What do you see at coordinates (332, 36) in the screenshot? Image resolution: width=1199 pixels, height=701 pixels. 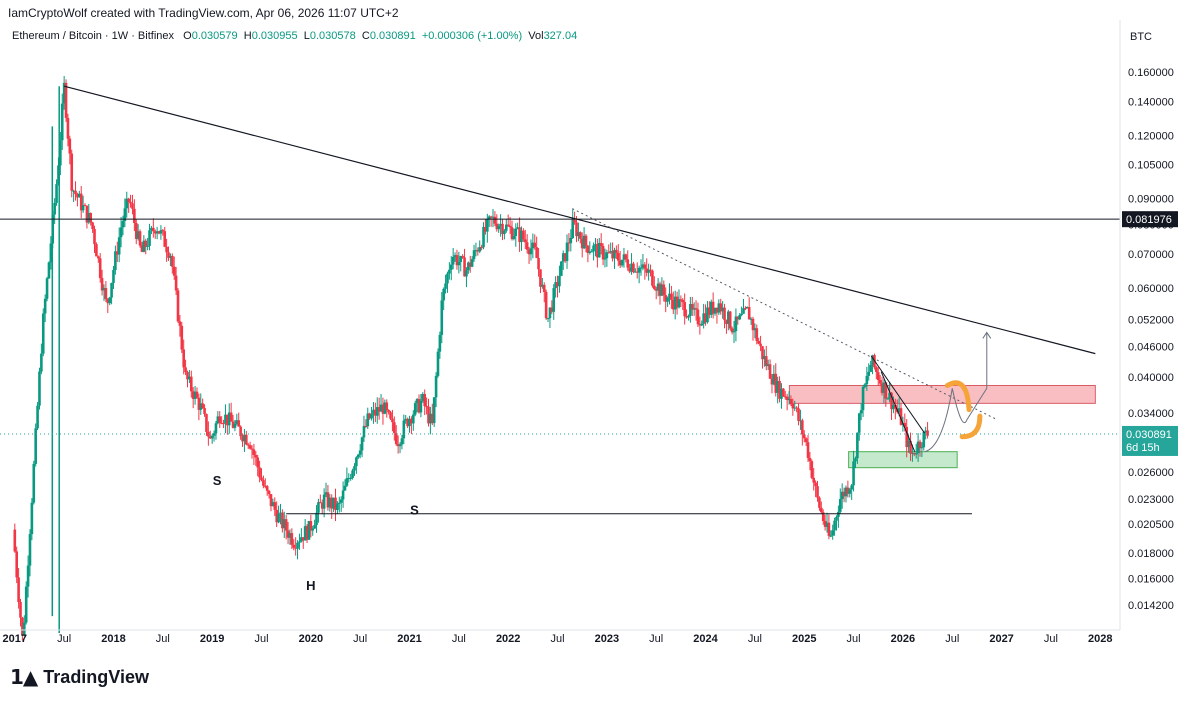 I see `low-value: 0.030578` at bounding box center [332, 36].